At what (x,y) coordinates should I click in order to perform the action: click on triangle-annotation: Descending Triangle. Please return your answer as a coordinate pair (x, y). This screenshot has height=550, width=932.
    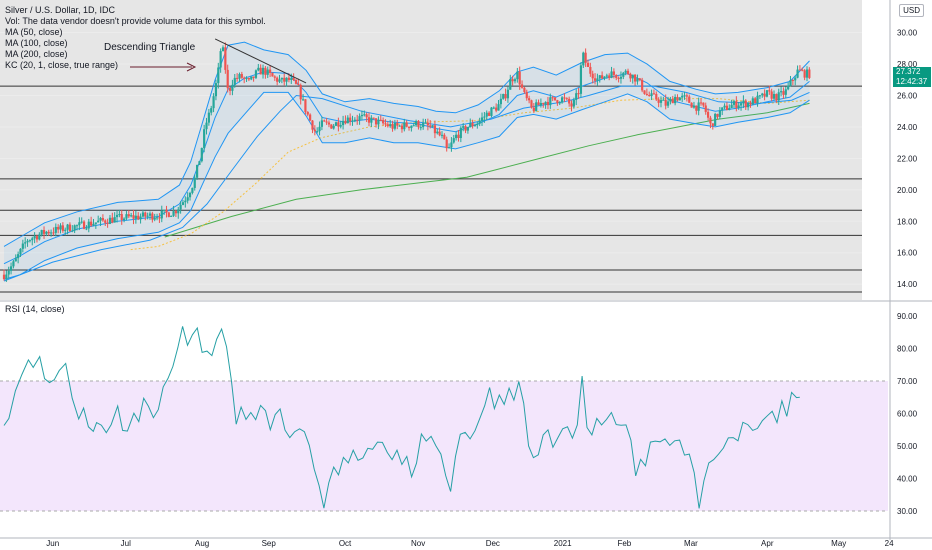
    Looking at the image, I should click on (150, 47).